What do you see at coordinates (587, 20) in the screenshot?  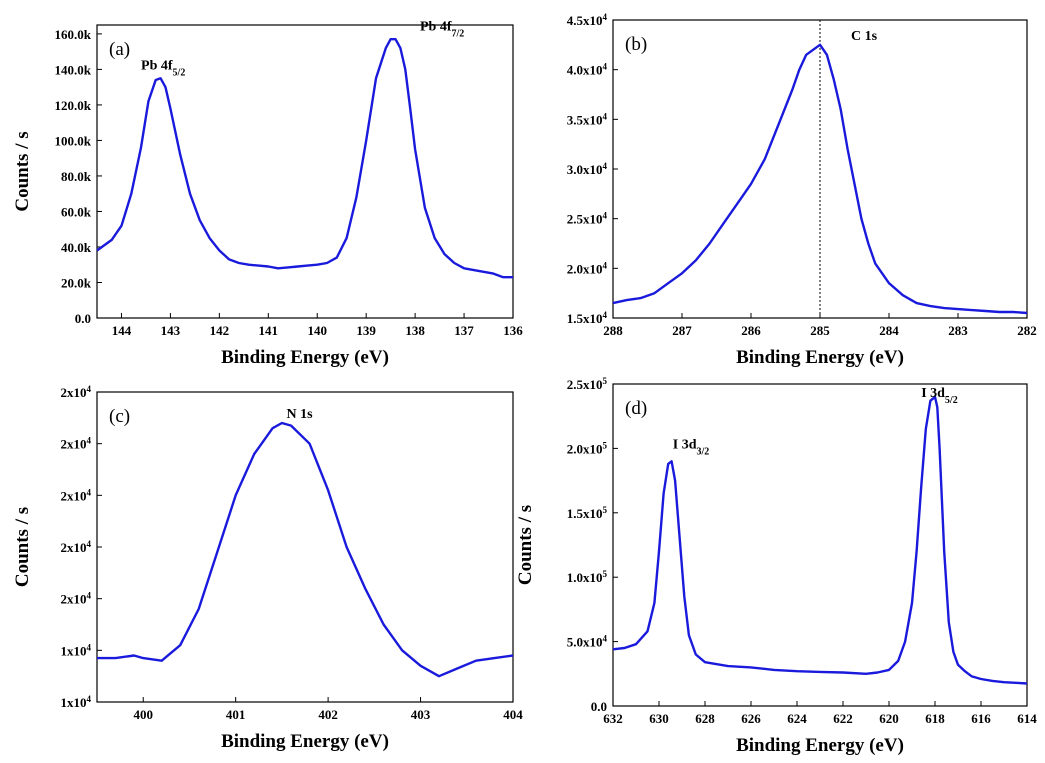 I see `y-tick-label: 4.5x10⁴` at bounding box center [587, 20].